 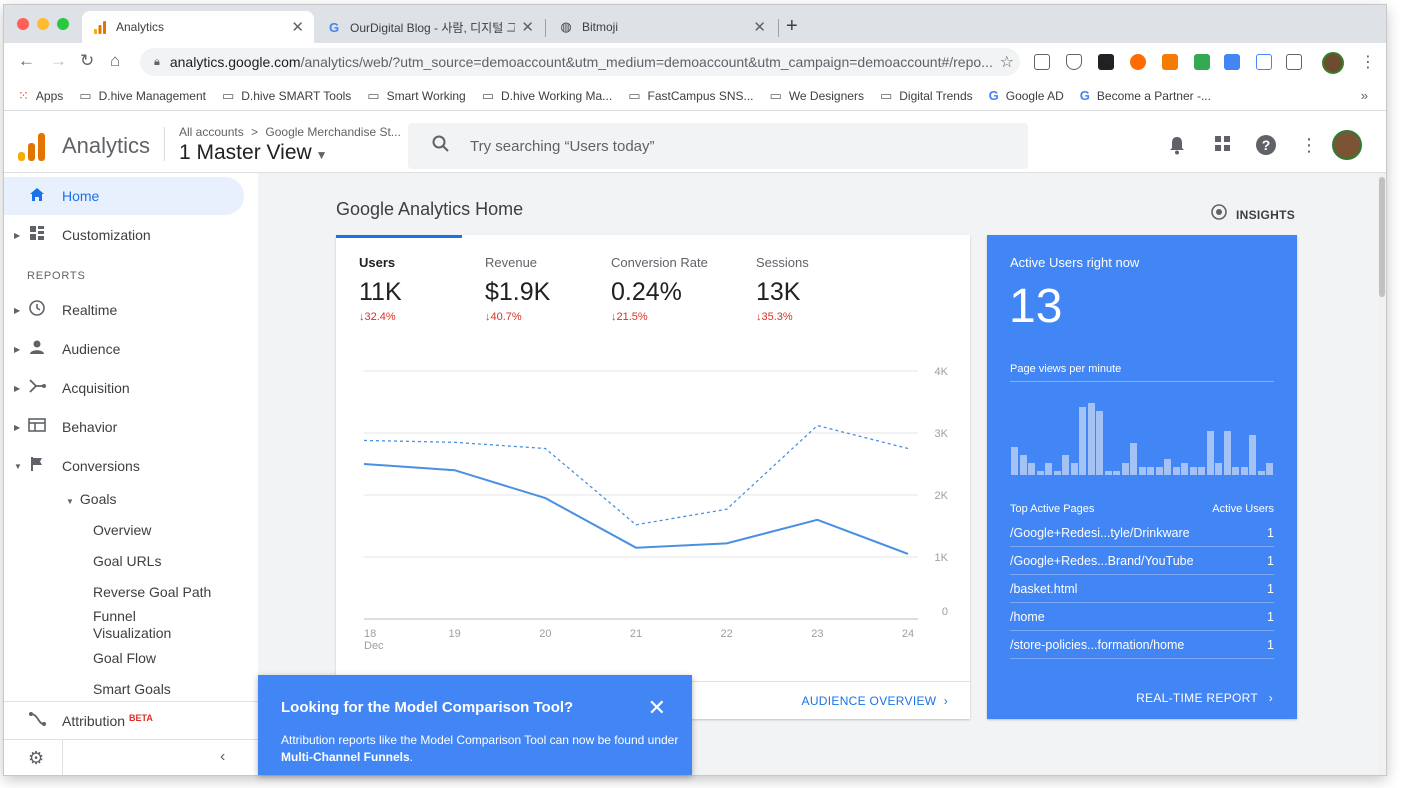 I want to click on help-icon: ?, so click(x=1266, y=147).